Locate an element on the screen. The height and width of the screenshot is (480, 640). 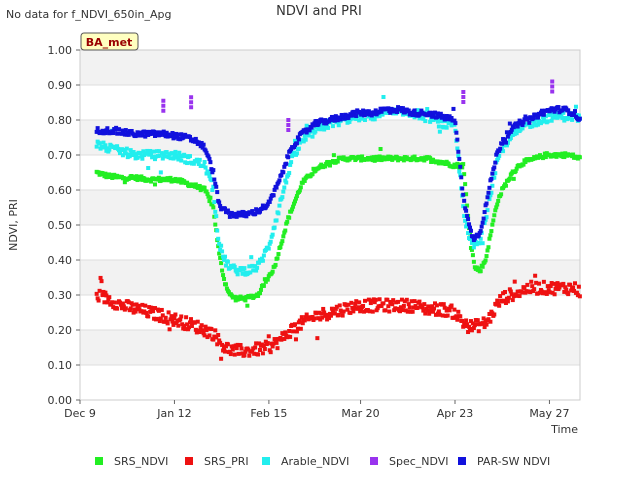
x-axis: Dec 9 Jan 12 Feb 15 Mar 20 Apr 23 May 27 is located at coordinates (317, 410).